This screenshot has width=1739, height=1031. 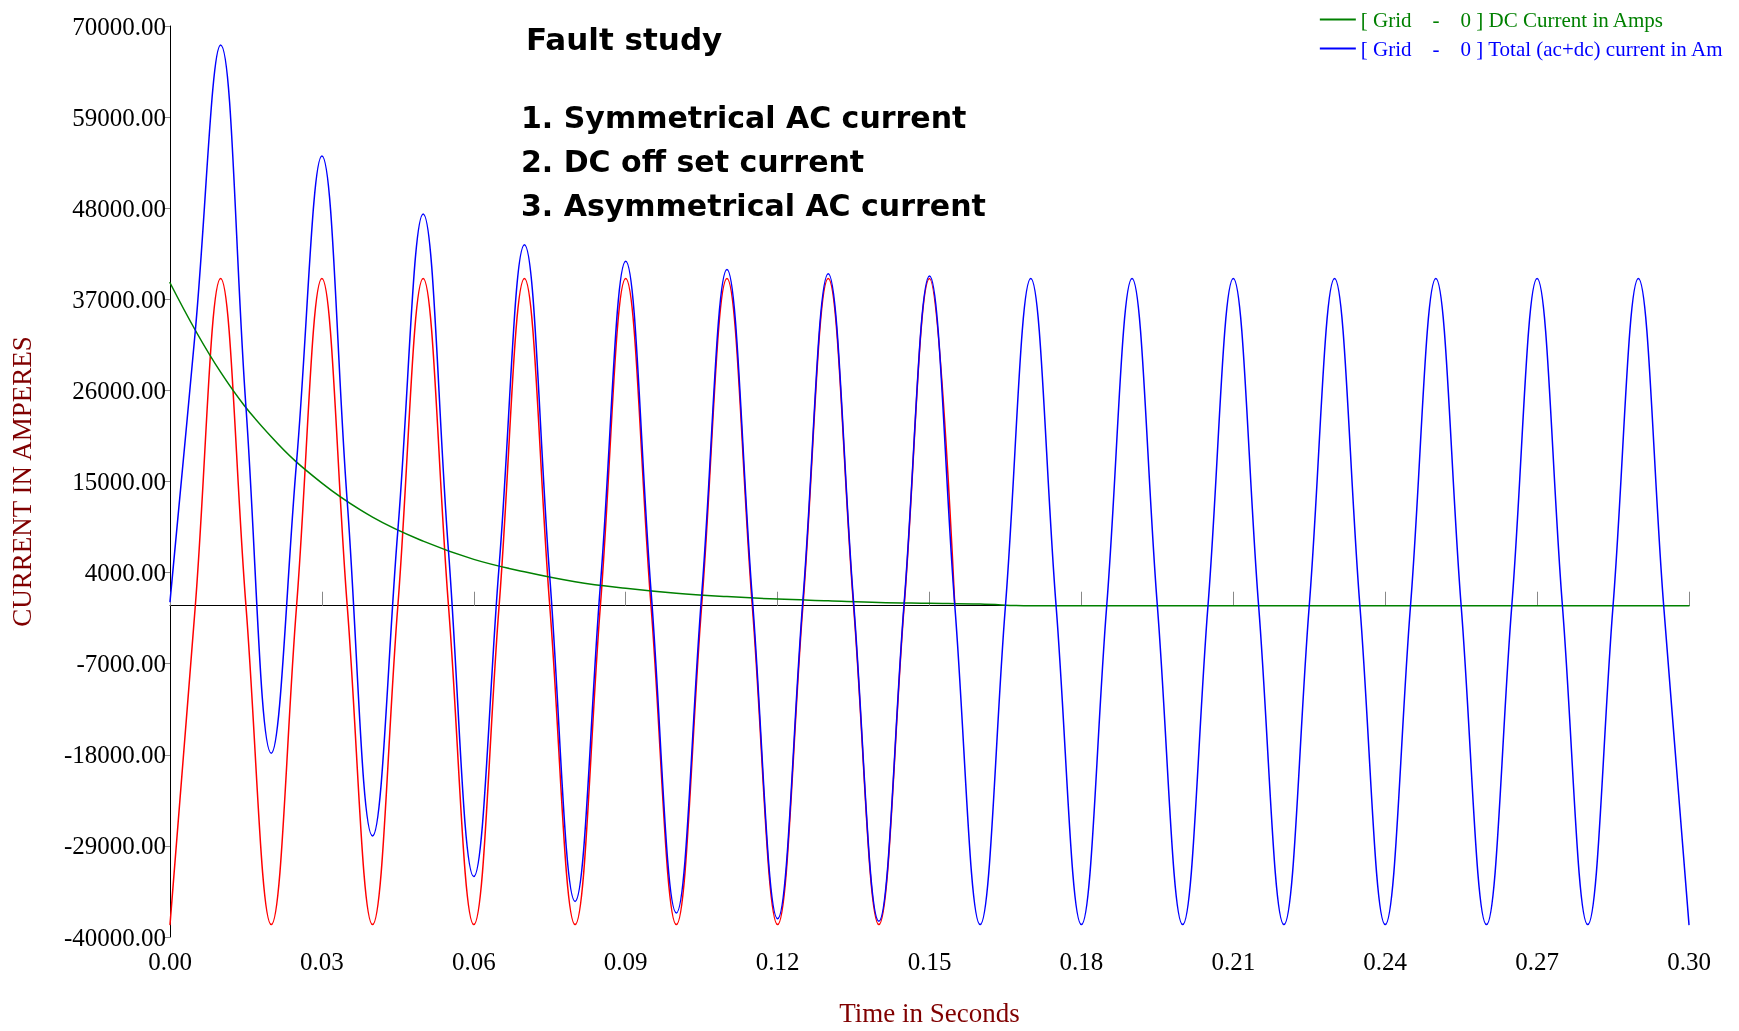 I want to click on y-tick-label: 37000.00, so click(x=119, y=299).